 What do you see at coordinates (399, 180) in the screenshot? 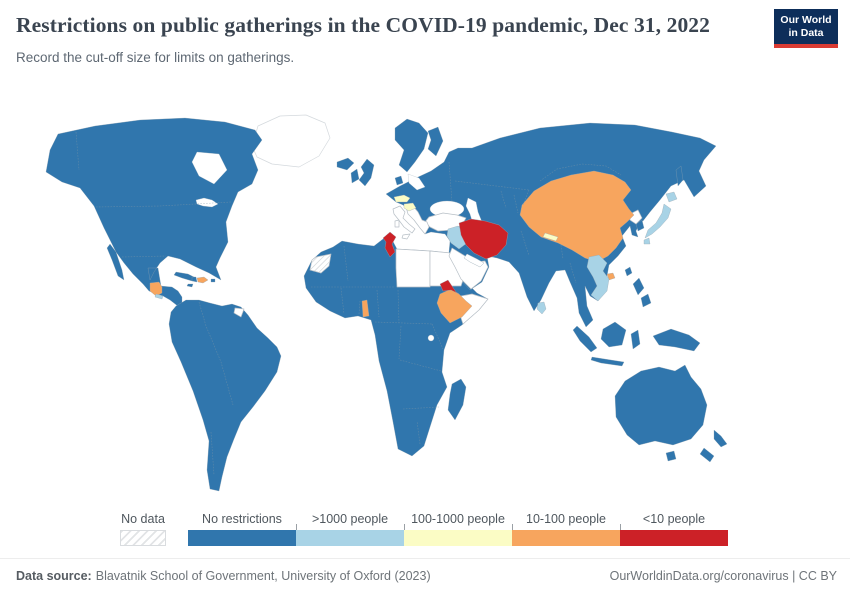
I see `country-denmark` at bounding box center [399, 180].